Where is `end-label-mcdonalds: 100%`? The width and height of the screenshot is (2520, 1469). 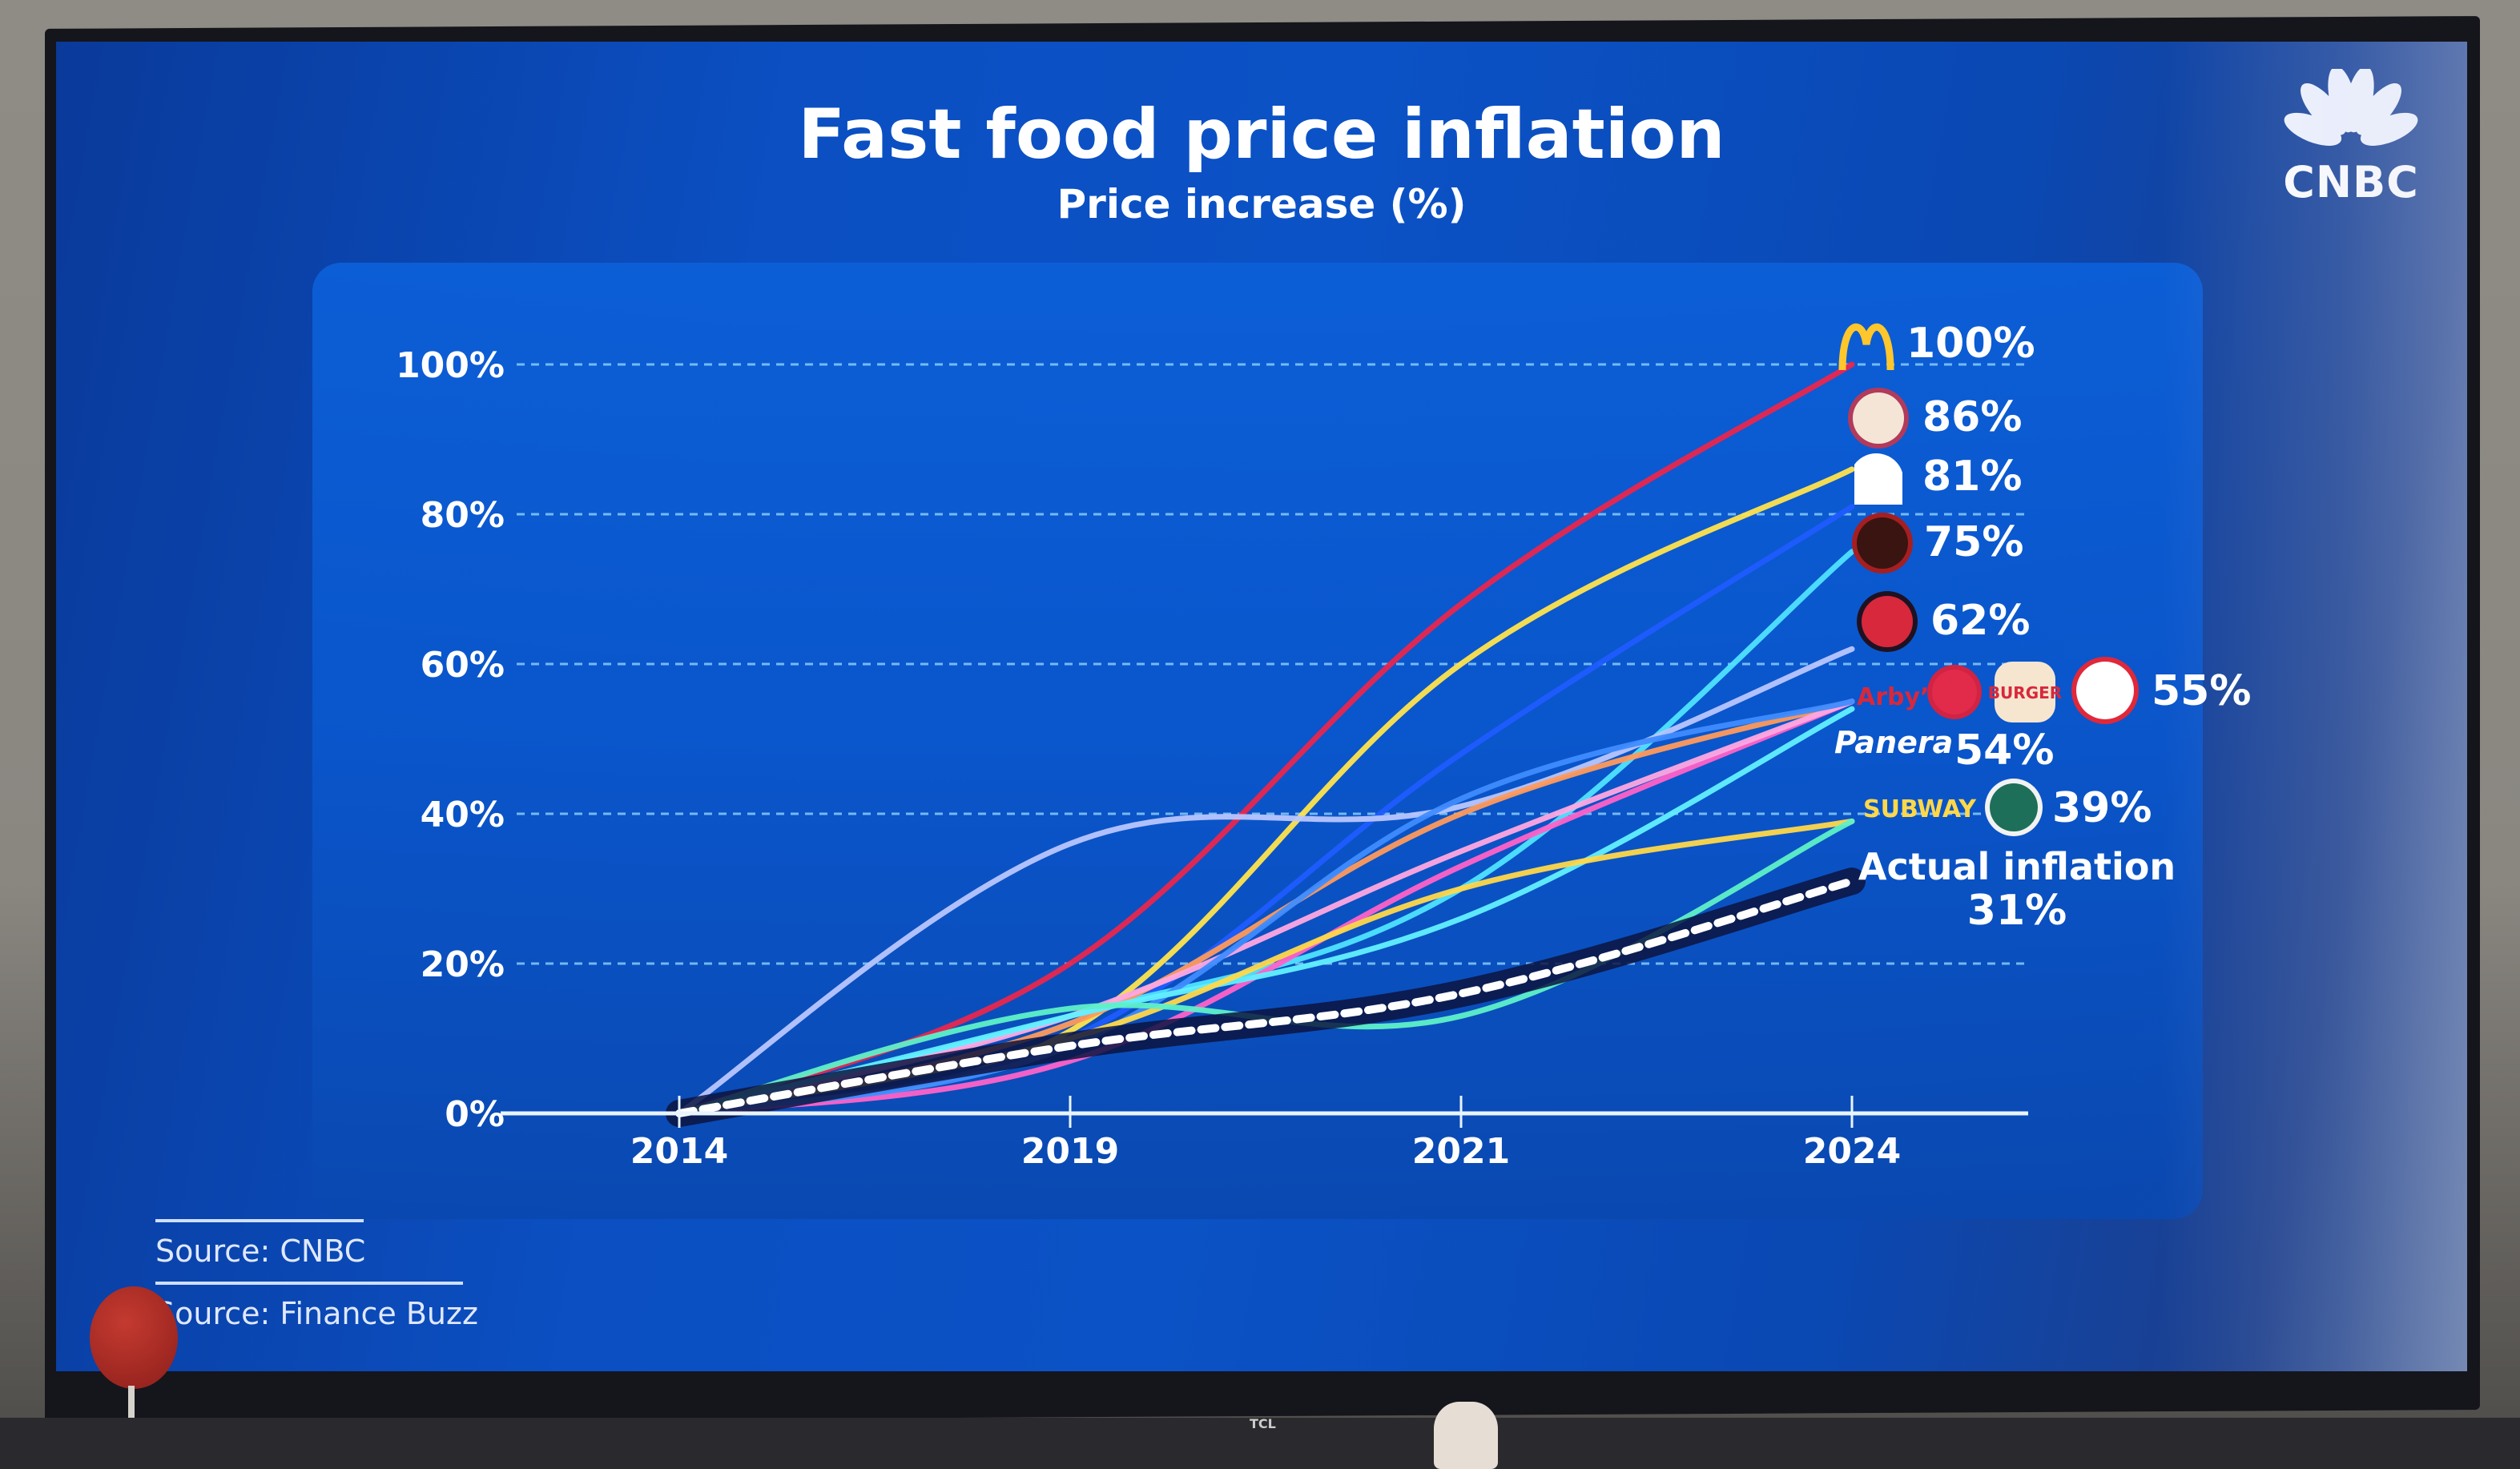
end-label-mcdonalds: 100% is located at coordinates (1970, 344).